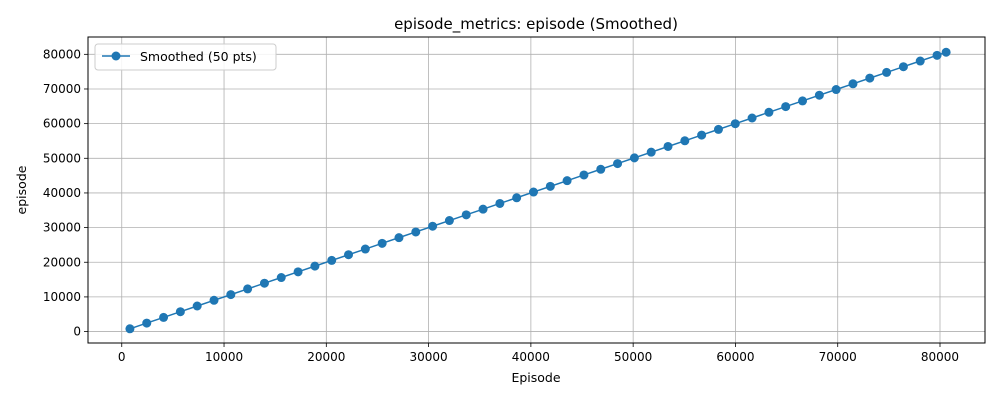  Describe the element at coordinates (62, 297) in the screenshot. I see `y-tick-label: 10000` at that location.